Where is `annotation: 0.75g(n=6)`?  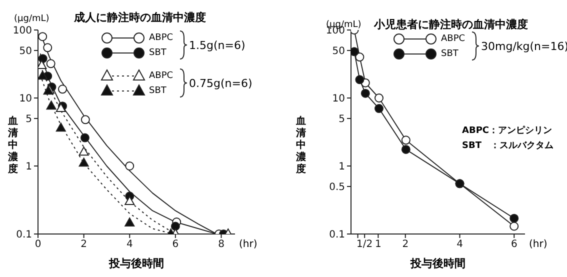 annotation: 0.75g(n=6) is located at coordinates (220, 83).